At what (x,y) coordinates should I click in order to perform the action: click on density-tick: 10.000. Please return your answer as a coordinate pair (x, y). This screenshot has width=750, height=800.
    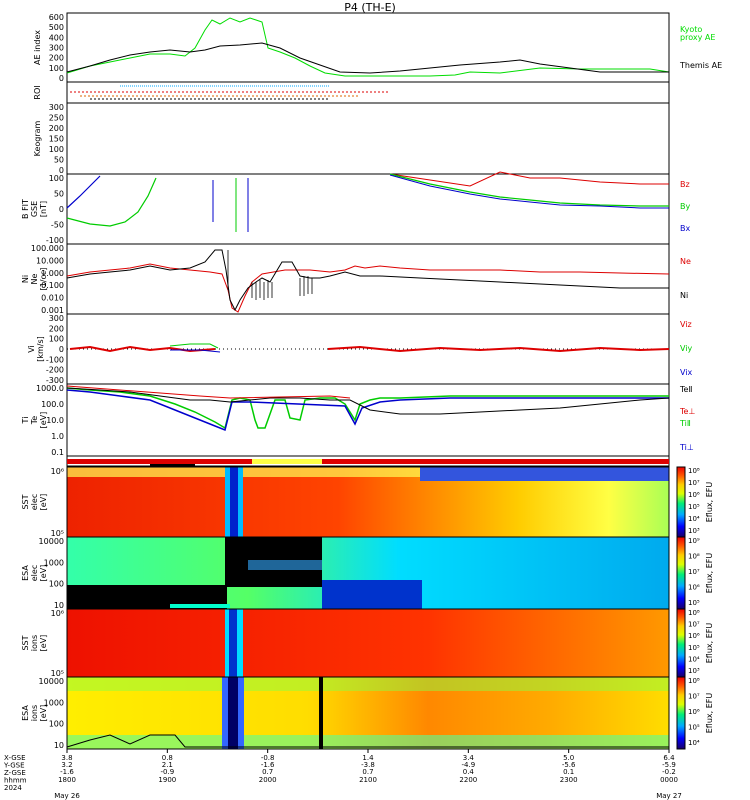
    Looking at the image, I should click on (50, 260).